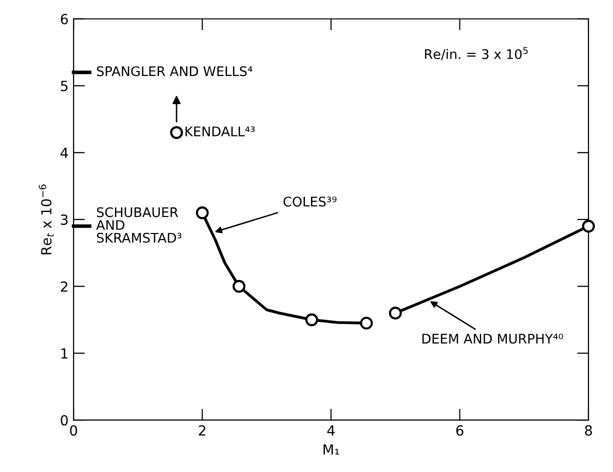 The width and height of the screenshot is (613, 472). What do you see at coordinates (64, 86) in the screenshot?
I see `y-tick-label: 5` at bounding box center [64, 86].